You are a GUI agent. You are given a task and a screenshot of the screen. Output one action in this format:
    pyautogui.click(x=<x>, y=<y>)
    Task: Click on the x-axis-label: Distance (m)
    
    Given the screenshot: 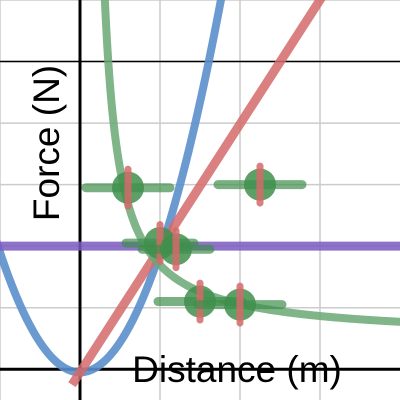 What is the action you would take?
    pyautogui.click(x=237, y=369)
    